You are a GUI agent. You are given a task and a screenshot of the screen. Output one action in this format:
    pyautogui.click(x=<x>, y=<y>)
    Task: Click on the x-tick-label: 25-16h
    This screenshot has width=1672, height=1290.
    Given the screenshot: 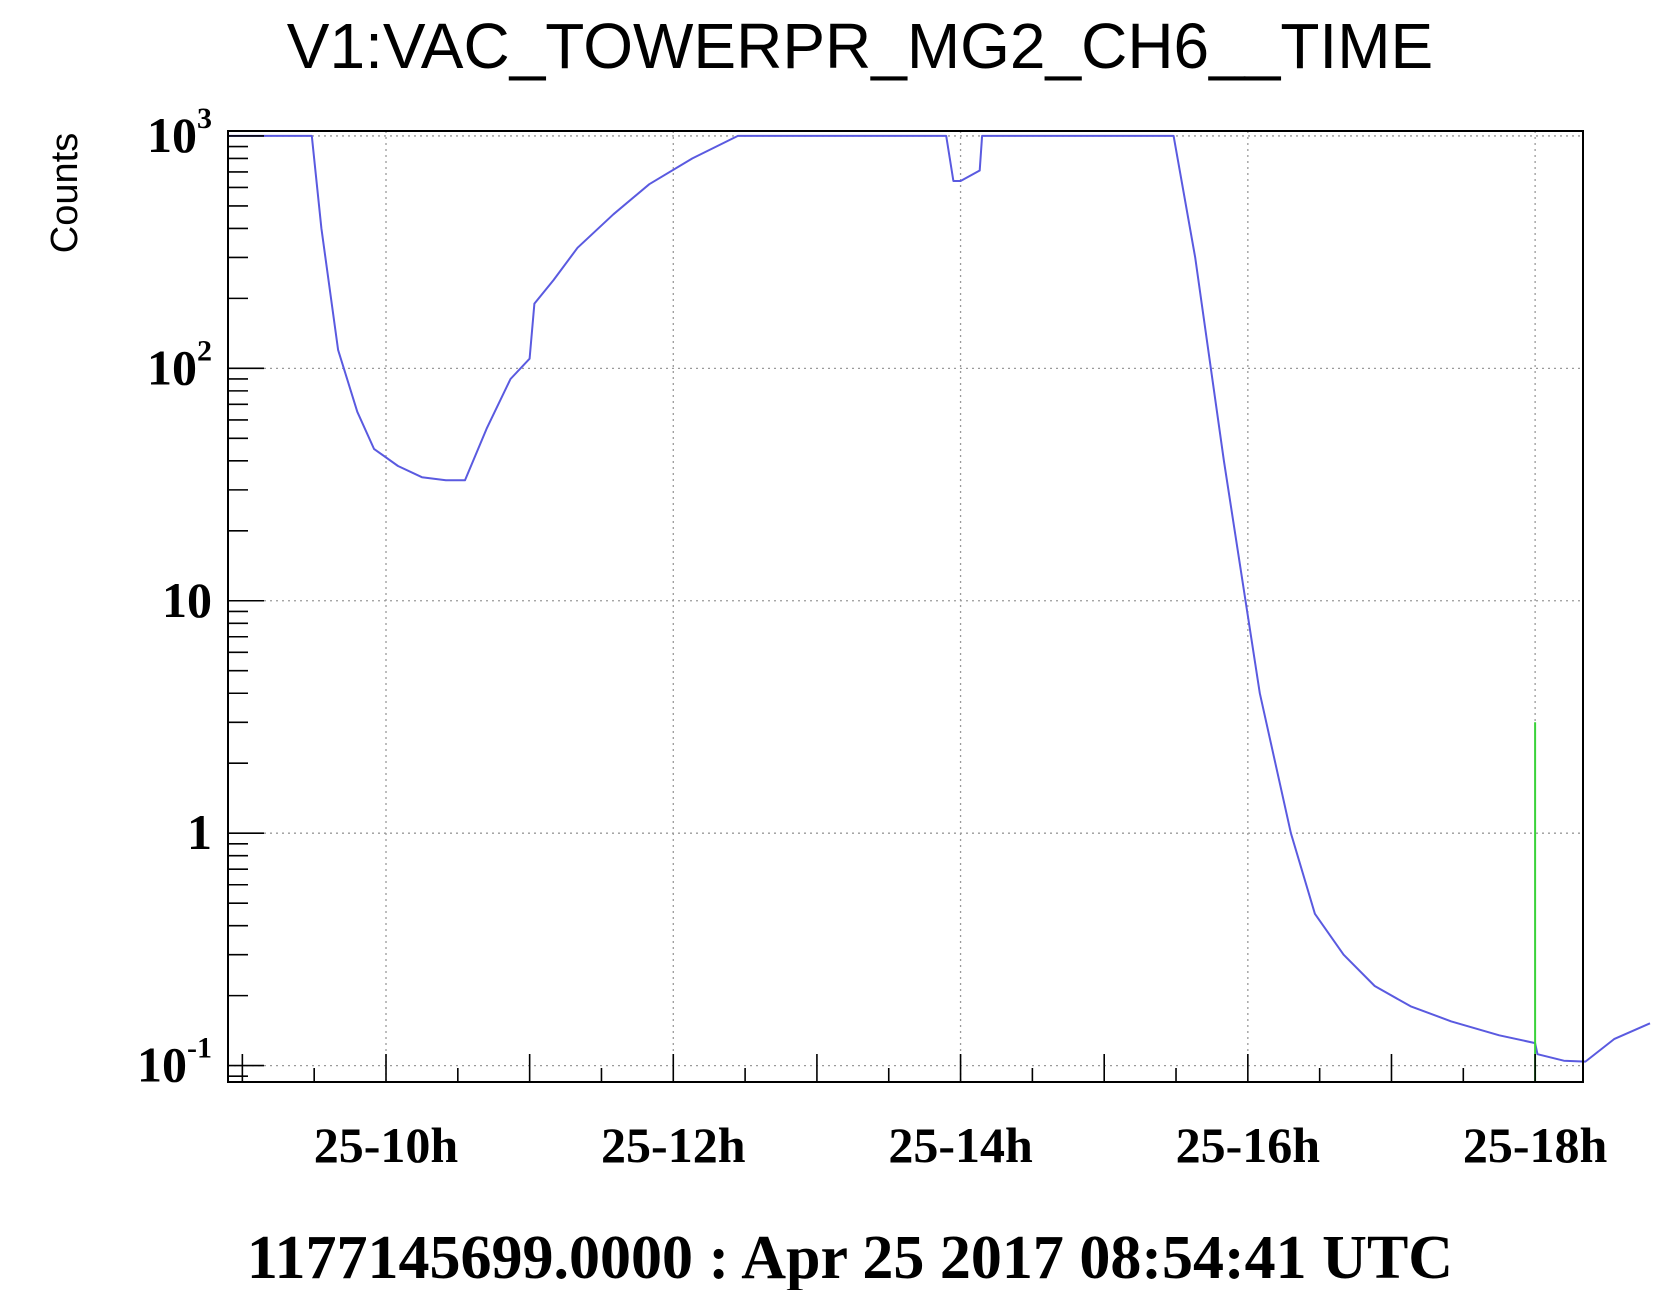 What is the action you would take?
    pyautogui.click(x=1248, y=1145)
    